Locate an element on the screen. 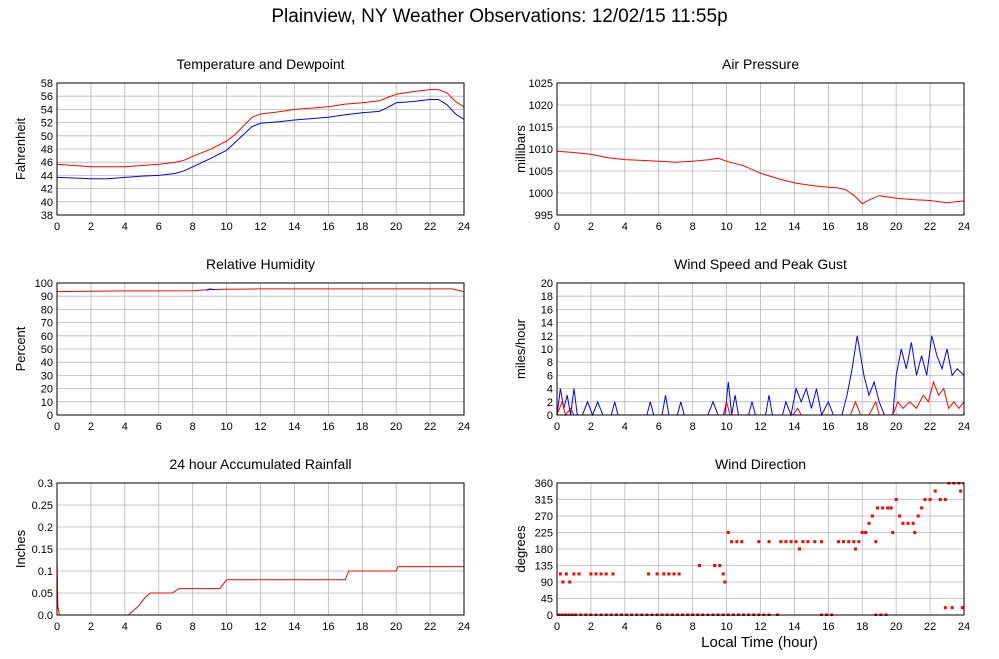  y-tick-label: 6 is located at coordinates (550, 376).